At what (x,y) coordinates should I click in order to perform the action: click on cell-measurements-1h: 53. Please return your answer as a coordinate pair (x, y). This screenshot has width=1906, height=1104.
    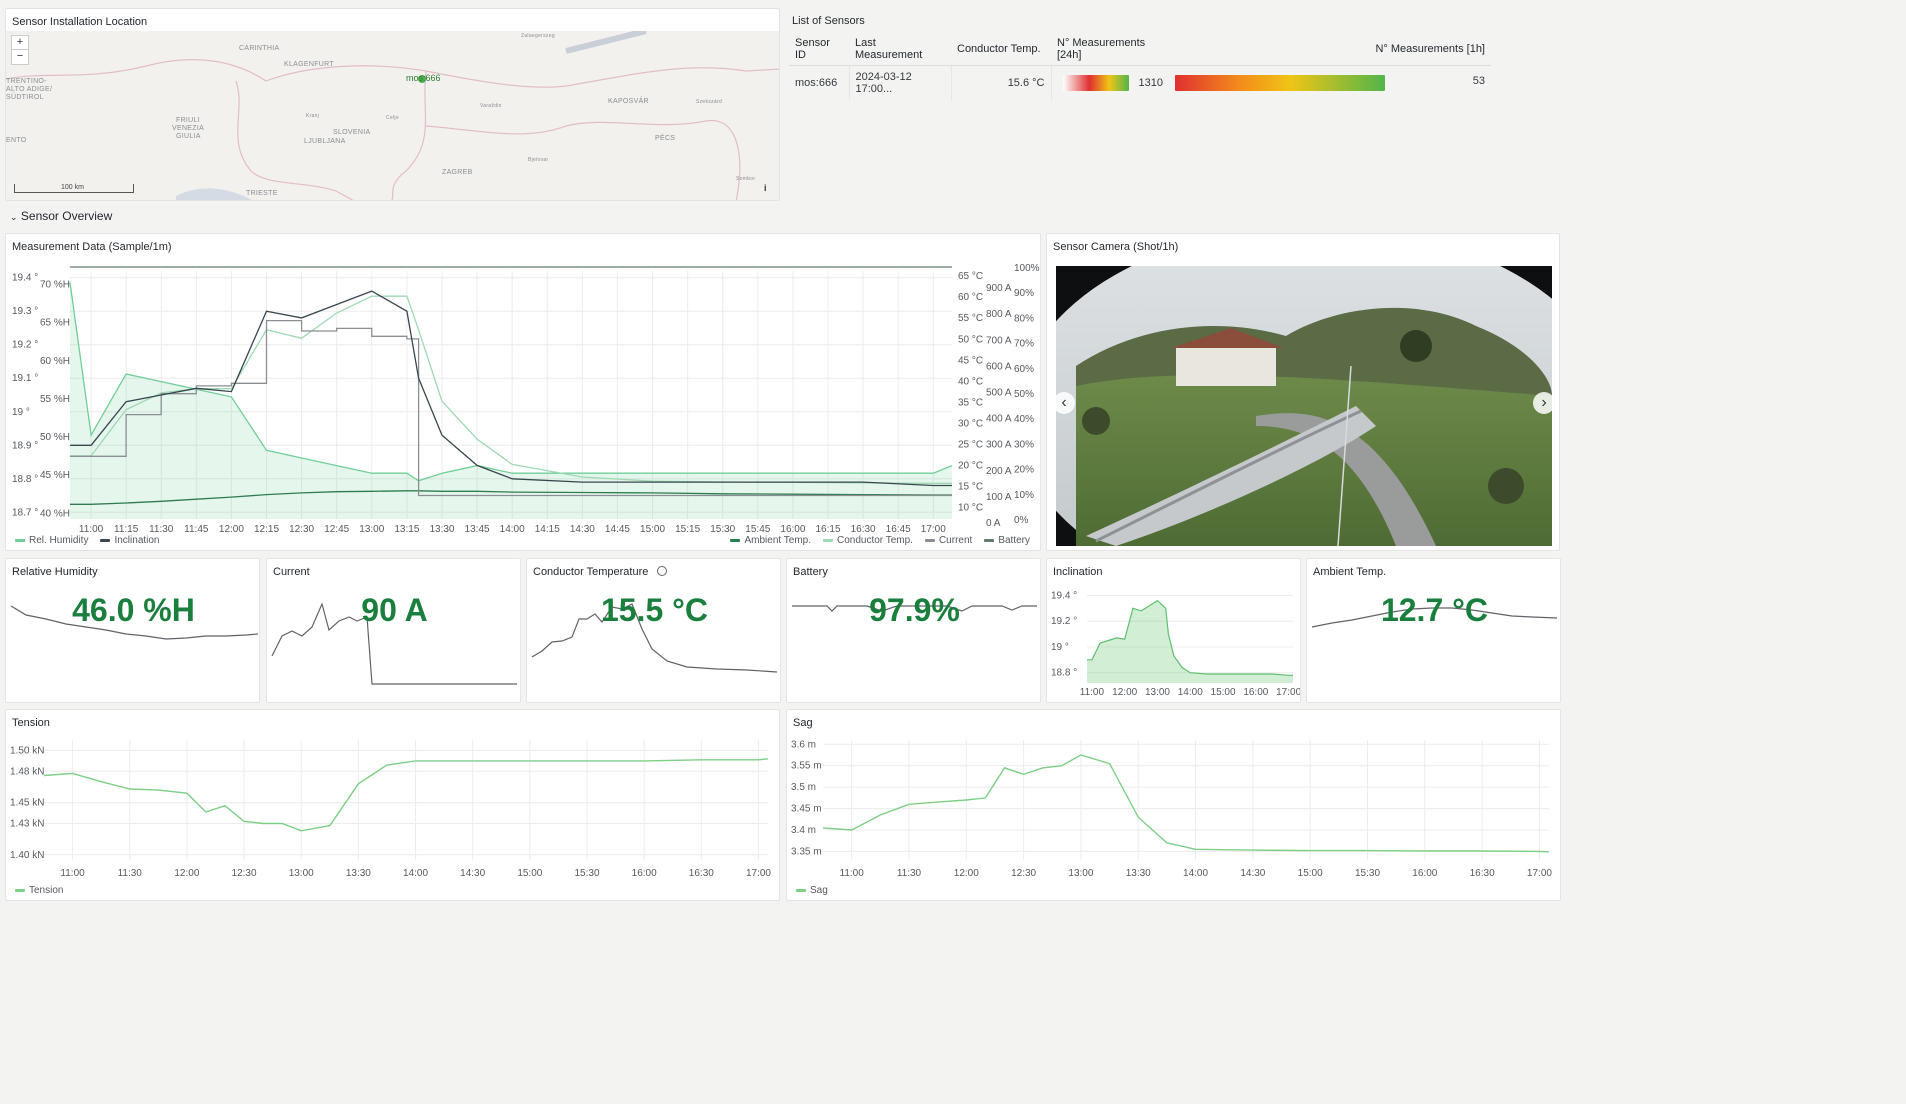
    Looking at the image, I should click on (1330, 83).